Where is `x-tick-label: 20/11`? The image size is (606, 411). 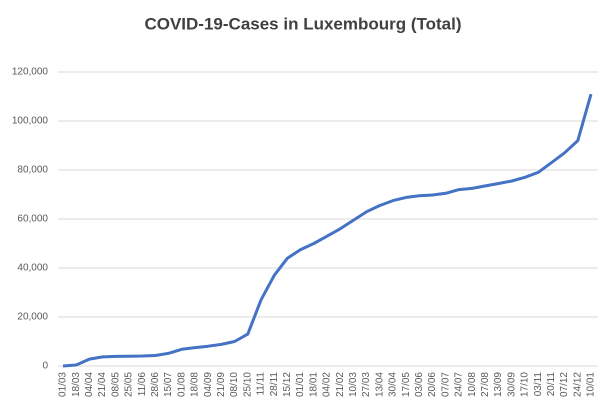 x-tick-label: 20/11 is located at coordinates (551, 384).